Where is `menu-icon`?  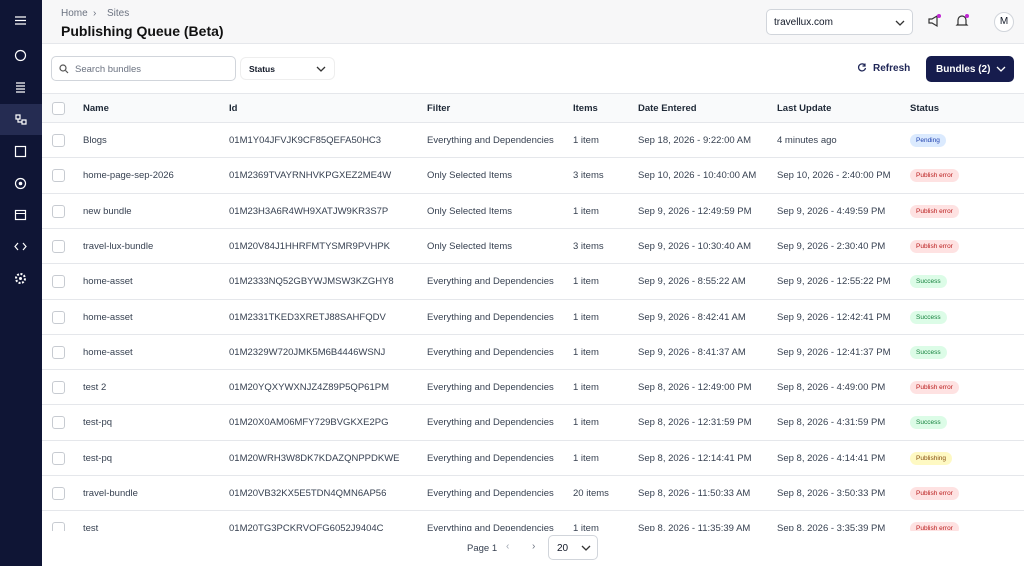 menu-icon is located at coordinates (20, 20).